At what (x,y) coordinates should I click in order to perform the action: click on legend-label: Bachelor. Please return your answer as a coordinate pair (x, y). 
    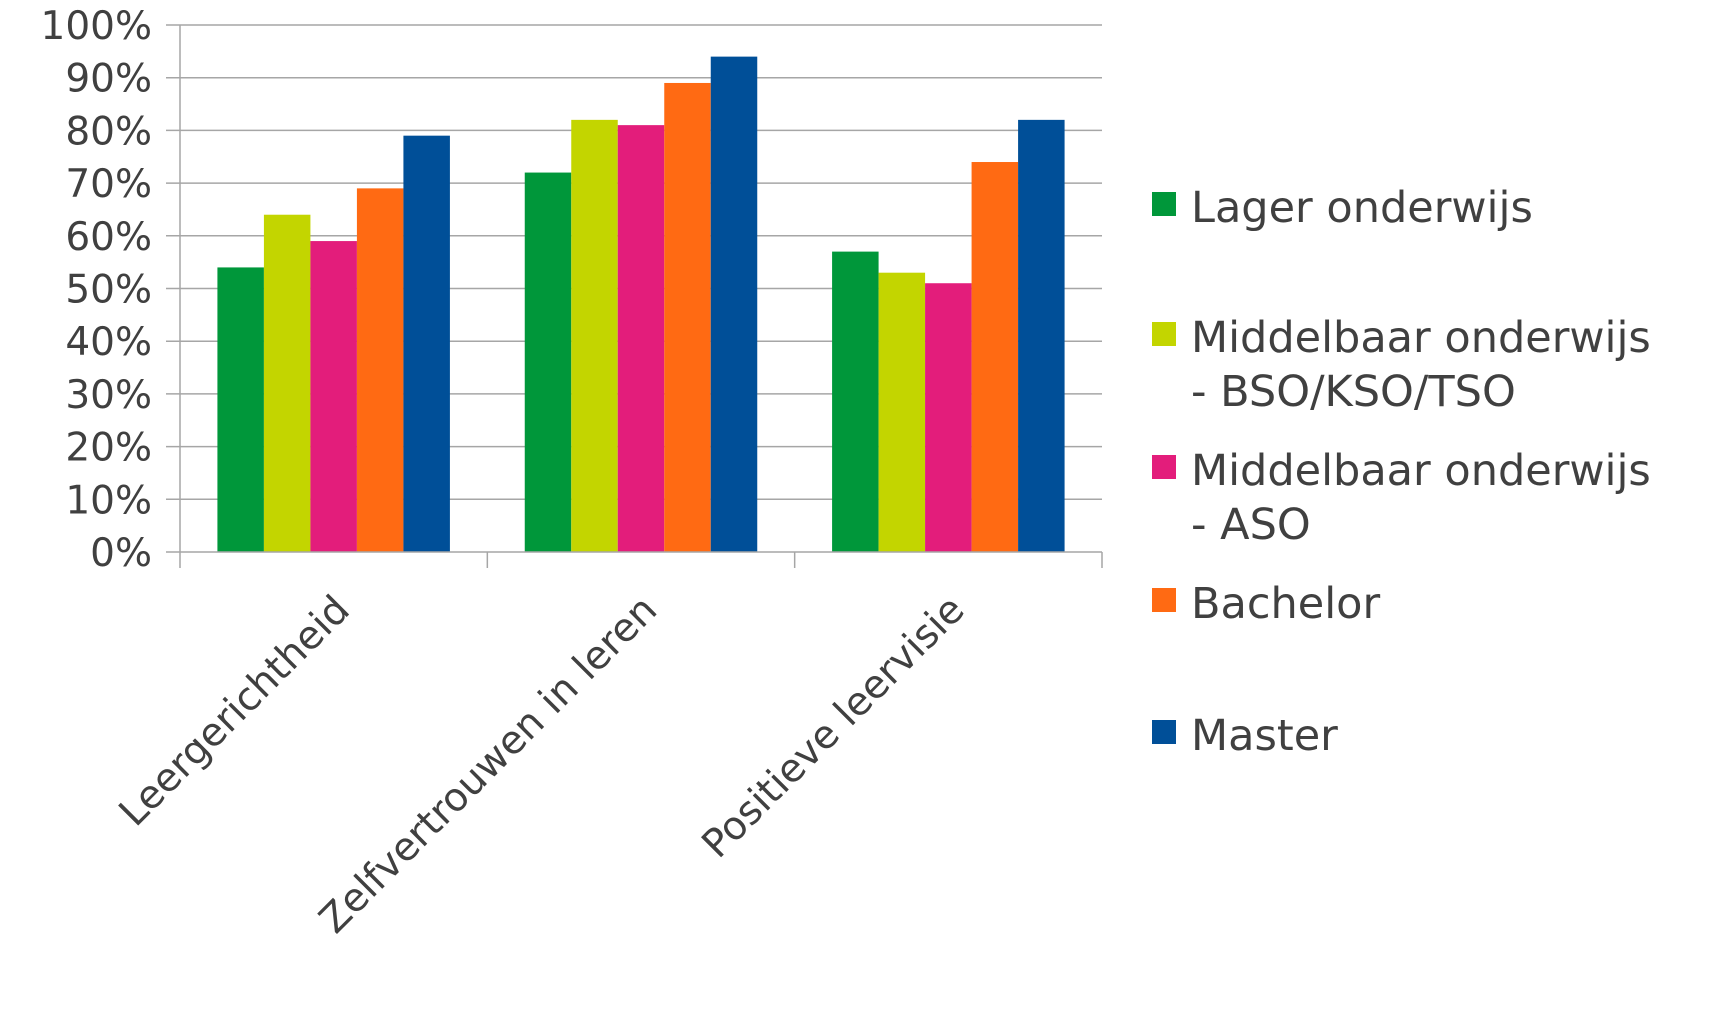
    Looking at the image, I should click on (1285, 604).